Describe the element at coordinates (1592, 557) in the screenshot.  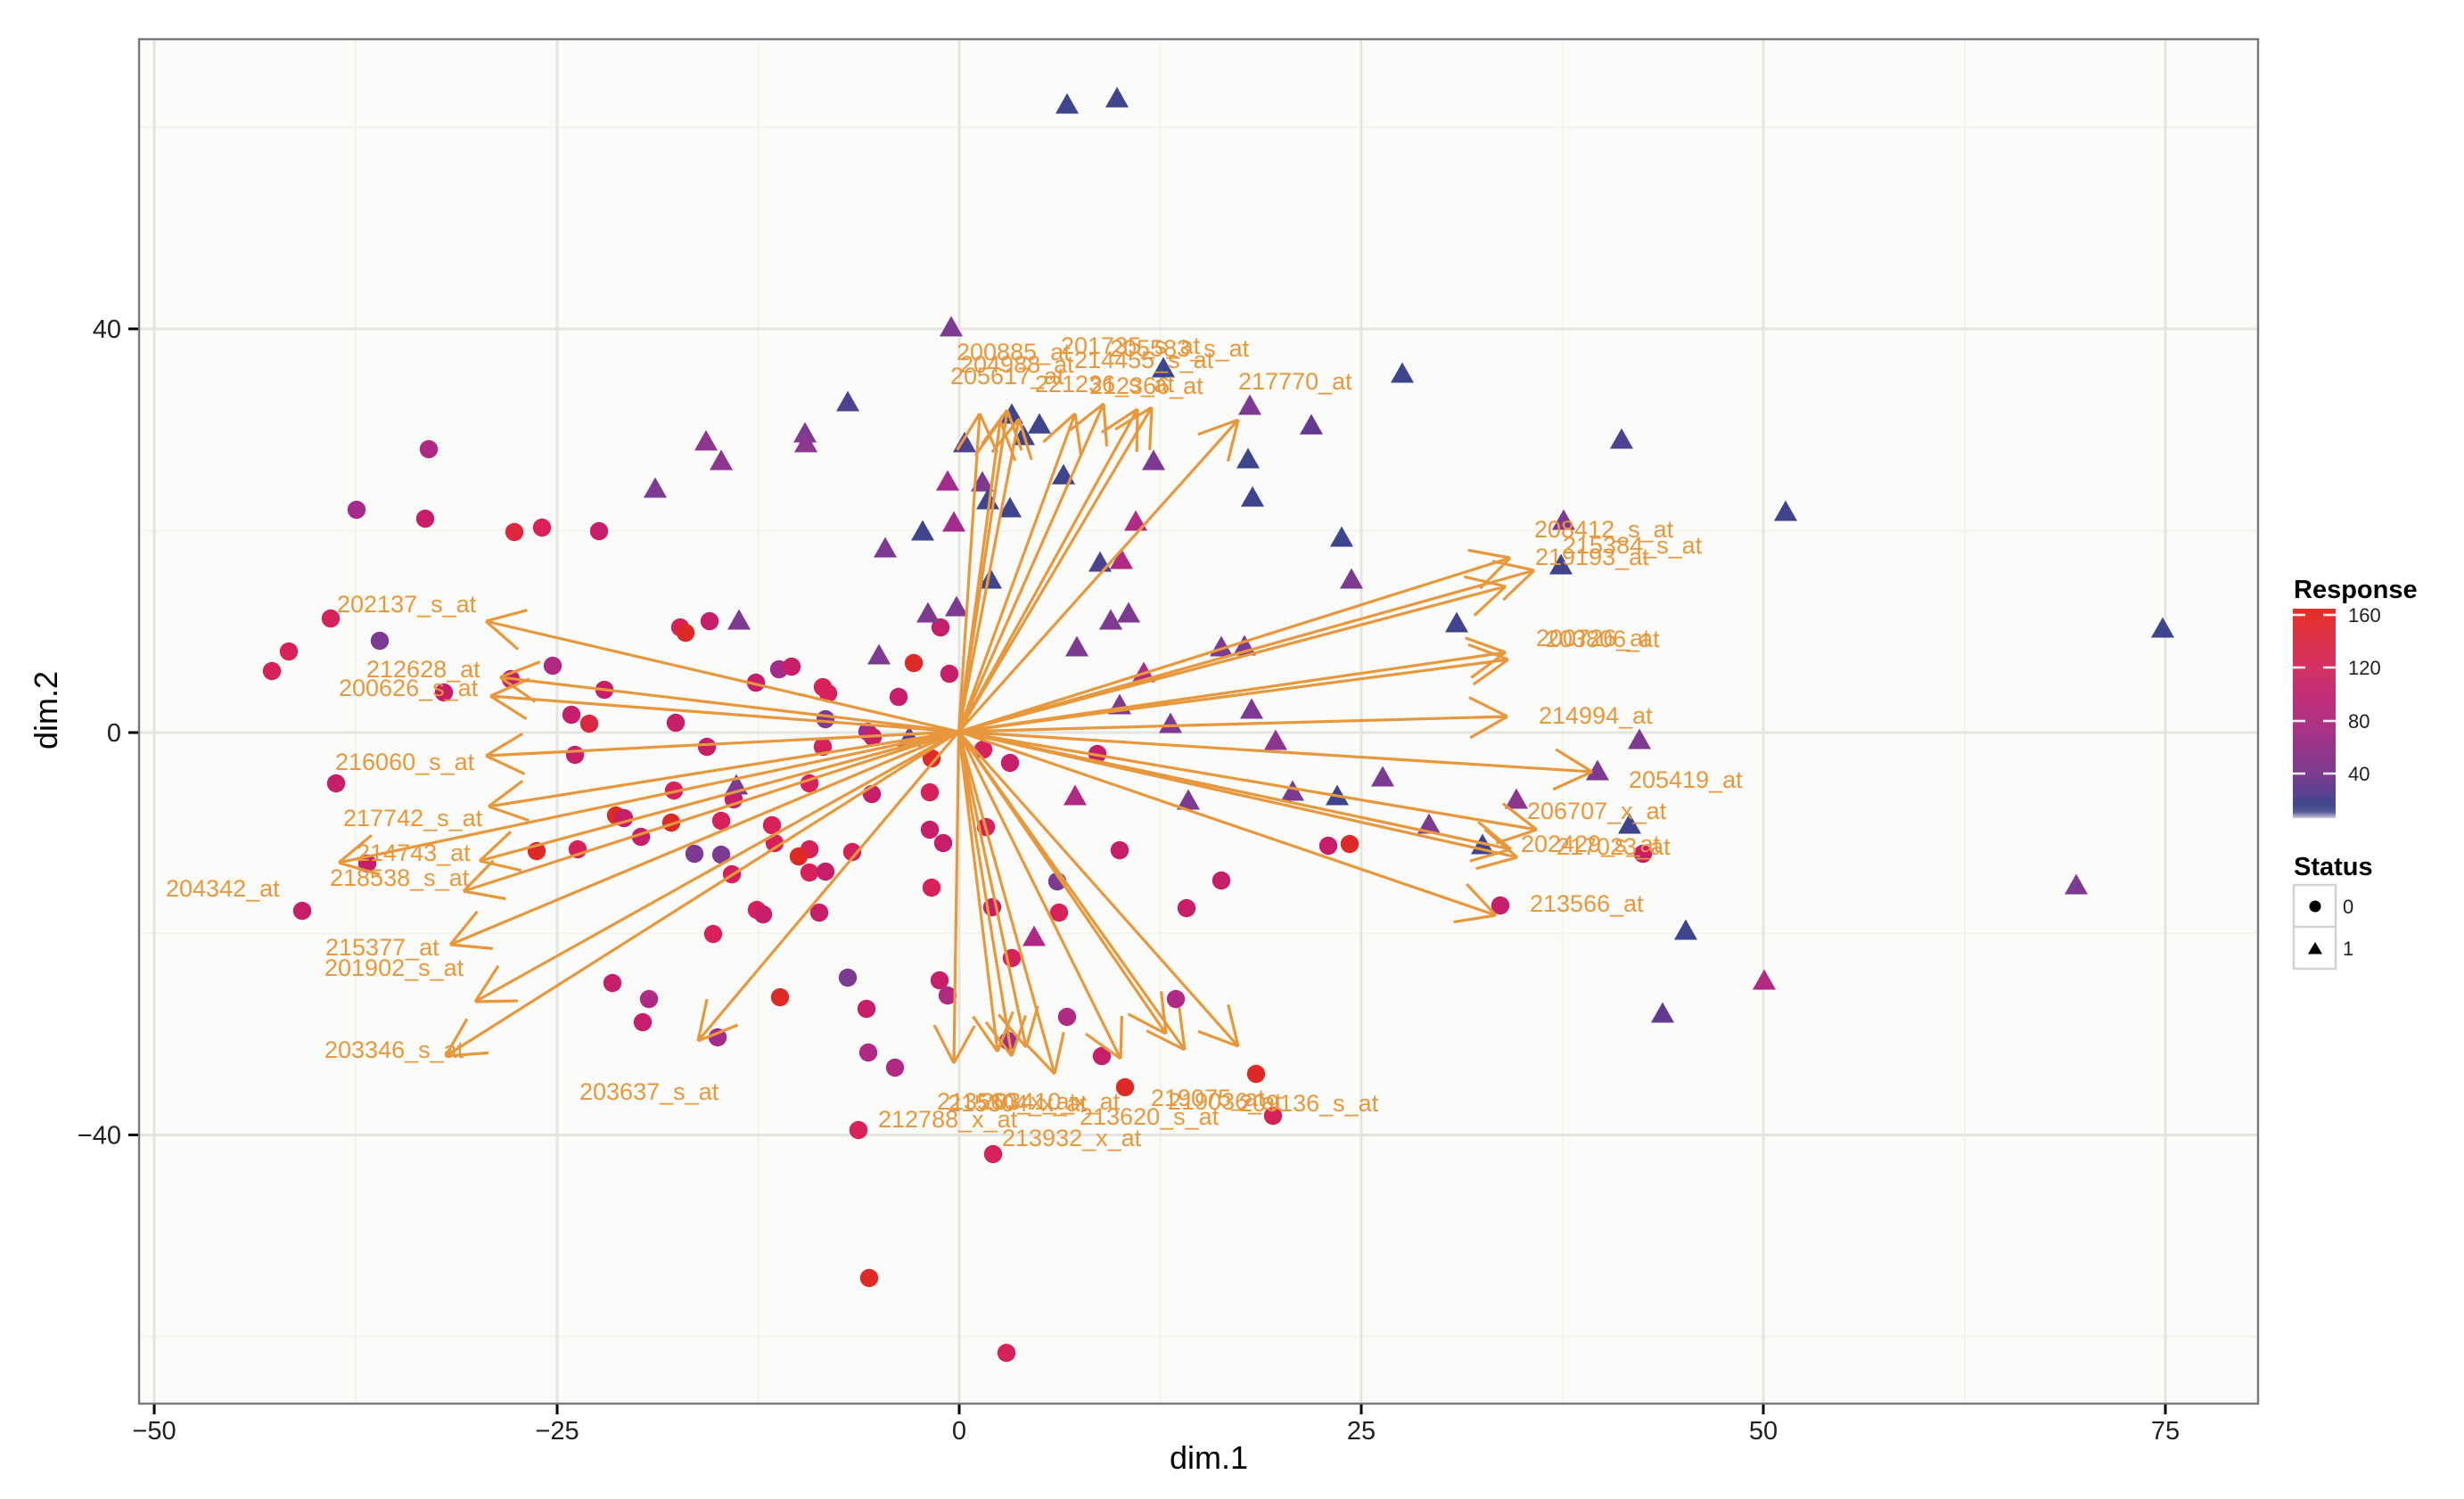
I see `svg-text: 219193_at` at that location.